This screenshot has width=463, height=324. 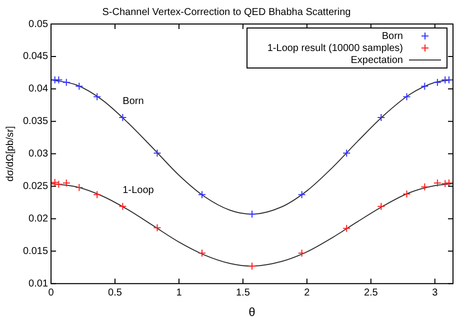 What do you see at coordinates (35, 56) in the screenshot?
I see `y-tick-label: 0.045` at bounding box center [35, 56].